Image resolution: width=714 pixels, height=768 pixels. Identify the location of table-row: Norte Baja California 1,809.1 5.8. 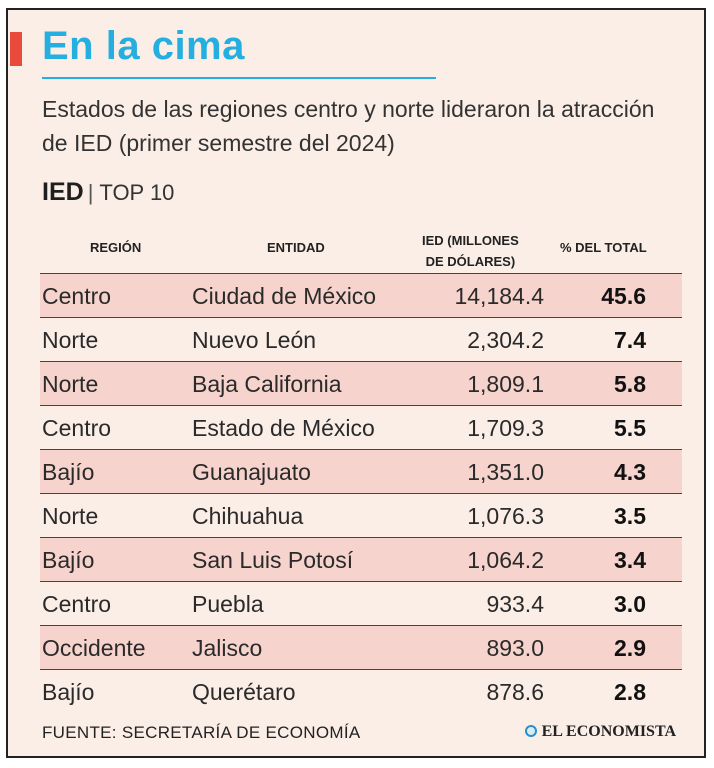
(361, 383).